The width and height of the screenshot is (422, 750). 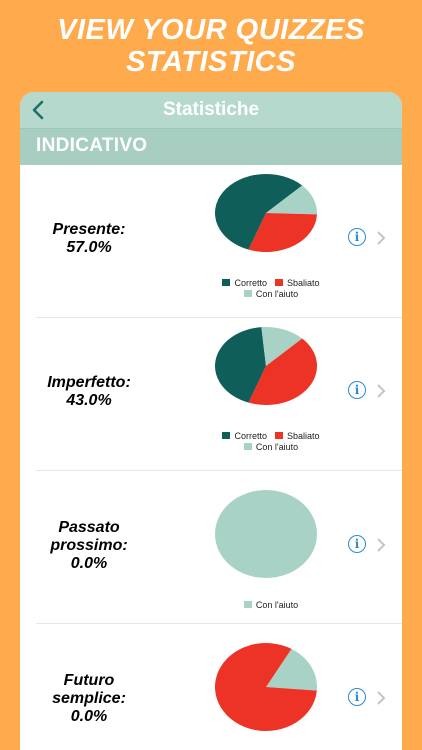 What do you see at coordinates (89, 247) in the screenshot?
I see `tense-percent: 57.0%` at bounding box center [89, 247].